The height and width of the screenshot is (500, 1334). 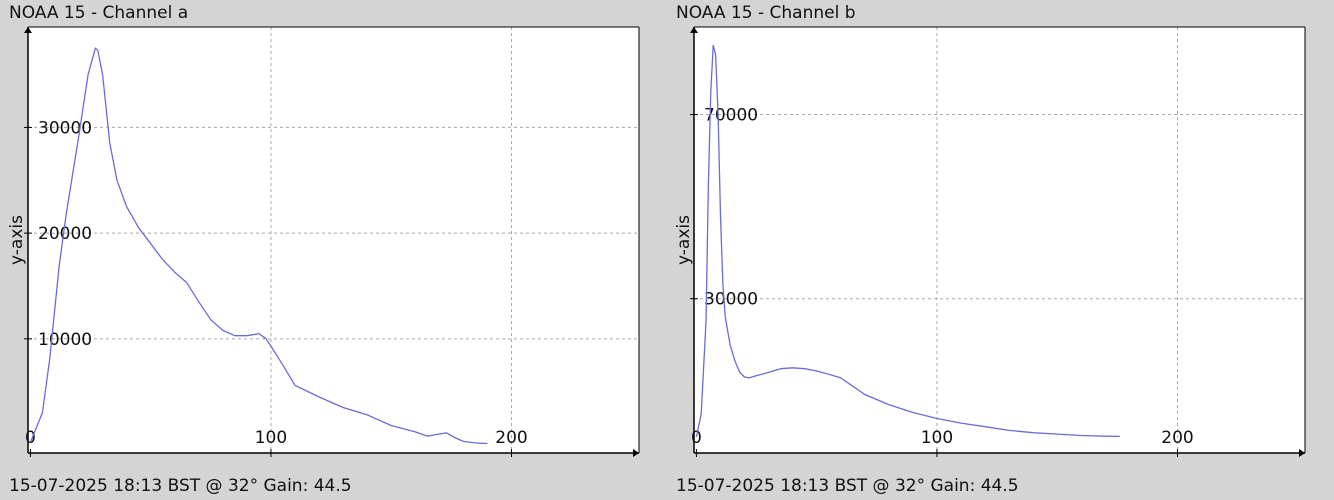 What do you see at coordinates (99, 13) in the screenshot?
I see `chart-title: NOAA 15 - Channel a` at bounding box center [99, 13].